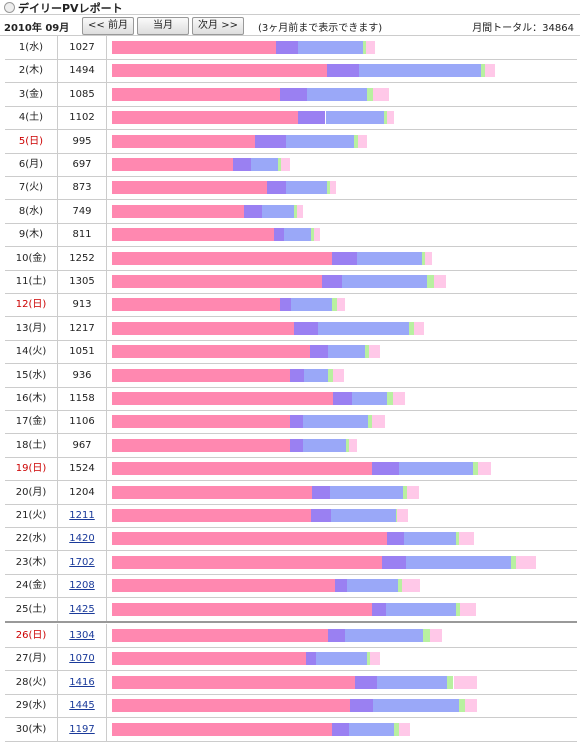 The width and height of the screenshot is (580, 742). What do you see at coordinates (82, 352) in the screenshot?
I see `count: 1051` at bounding box center [82, 352].